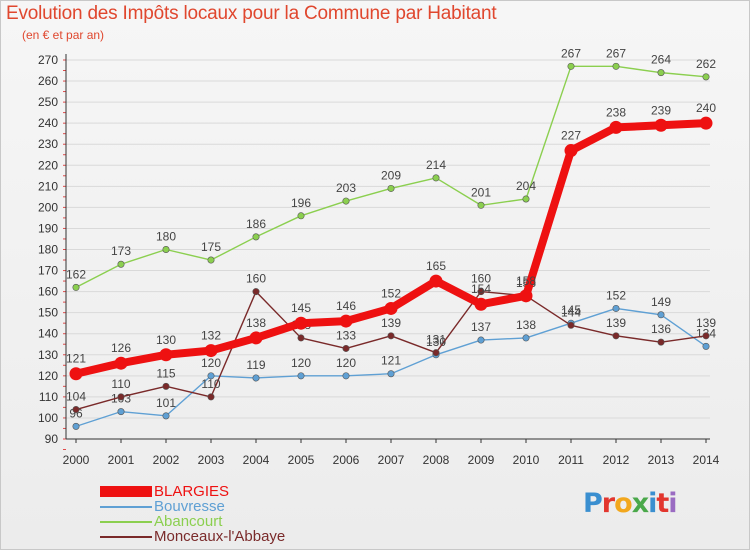 This screenshot has height=550, width=750. I want to click on y-tick-label: 230, so click(48, 144).